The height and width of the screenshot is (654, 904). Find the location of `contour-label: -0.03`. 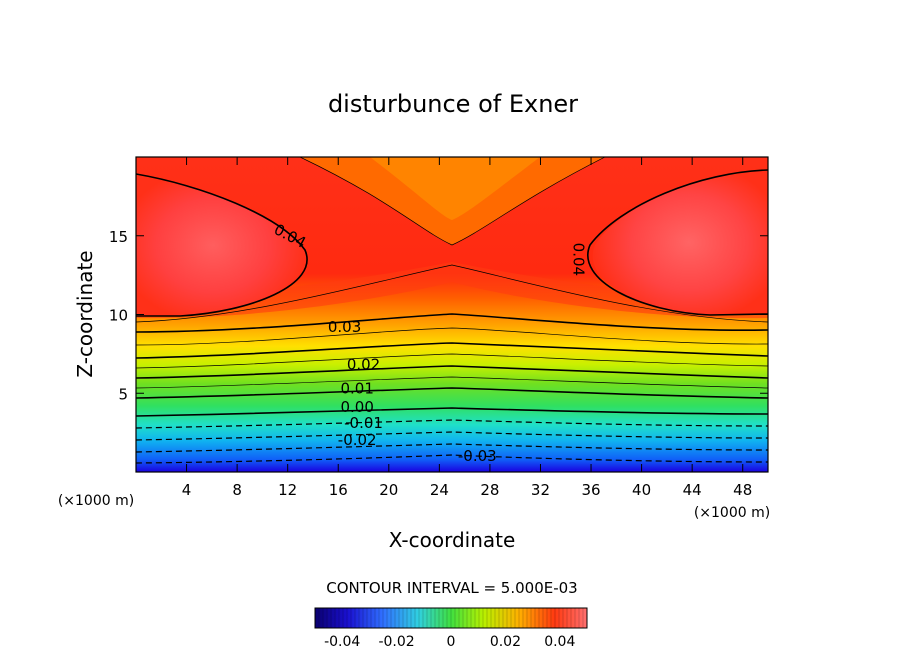

contour-label: -0.03 is located at coordinates (477, 456).